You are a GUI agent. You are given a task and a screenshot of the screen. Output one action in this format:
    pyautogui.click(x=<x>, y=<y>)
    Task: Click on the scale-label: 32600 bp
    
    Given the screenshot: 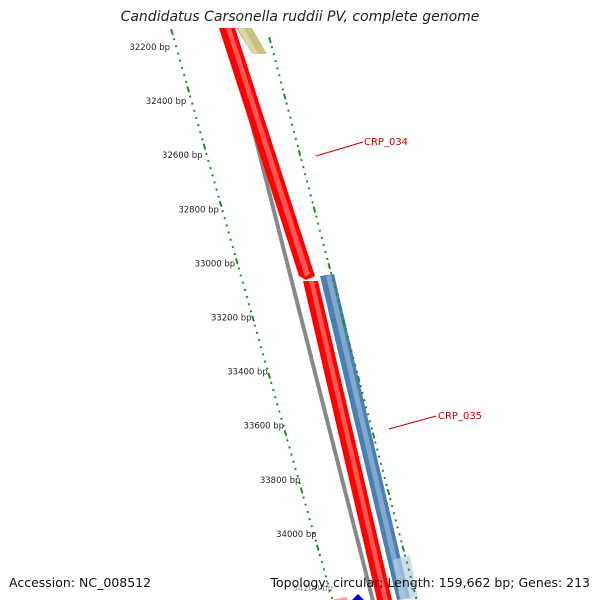 What is the action you would take?
    pyautogui.click(x=182, y=156)
    